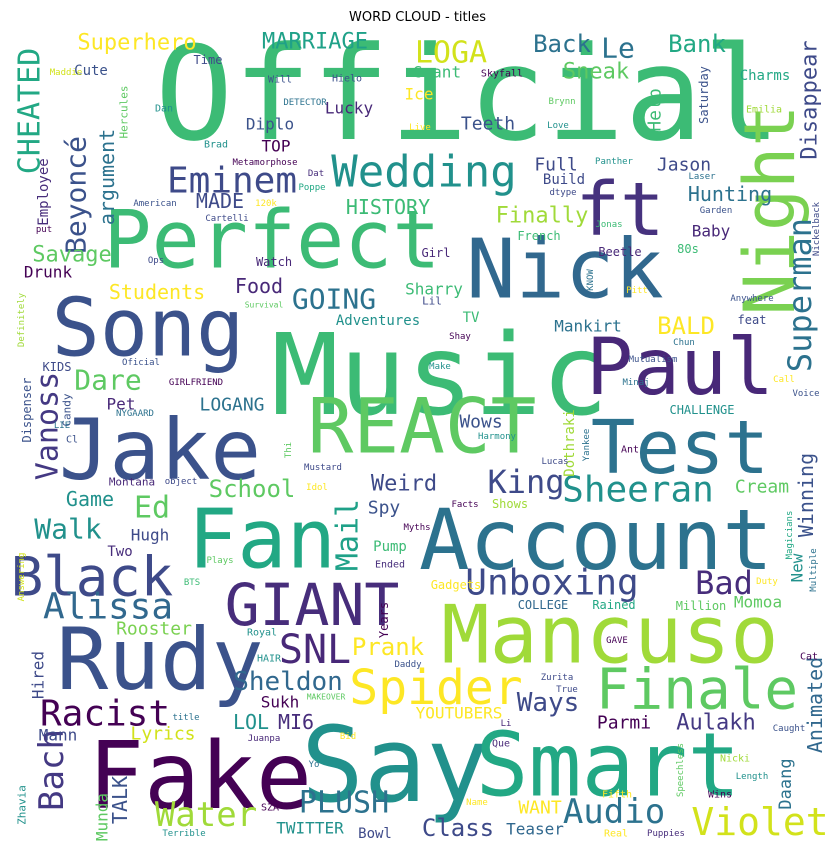  Describe the element at coordinates (388, 647) in the screenshot. I see `word-prank: Prank` at that location.